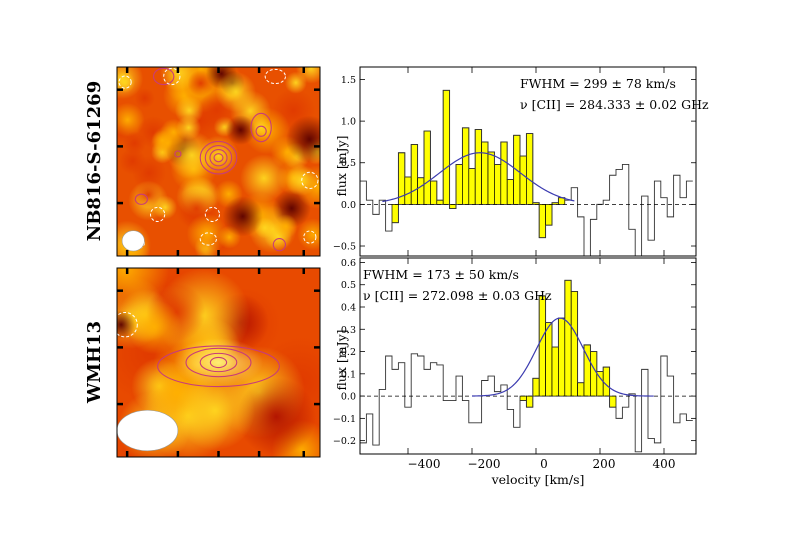  What do you see at coordinates (348, 263) in the screenshot?
I see `y-tick-label: 0.6` at bounding box center [348, 263].